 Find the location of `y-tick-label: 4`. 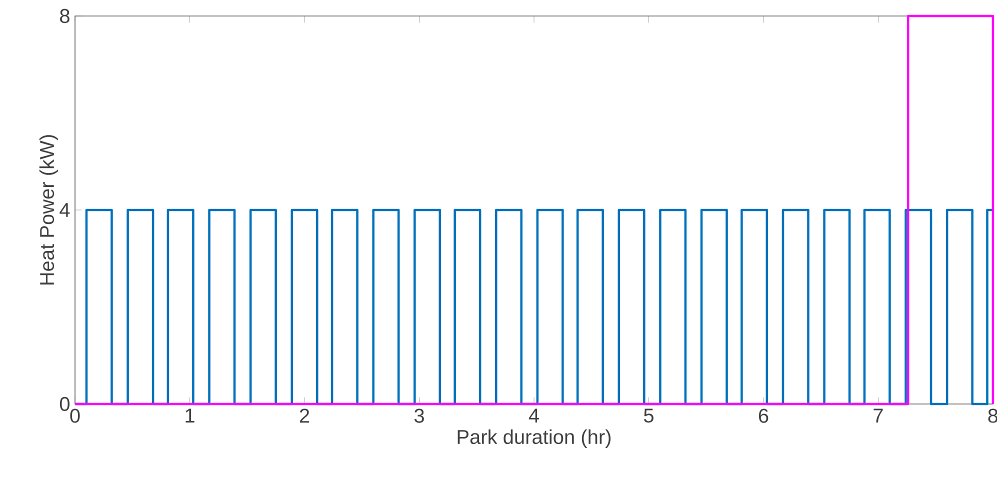

y-tick-label: 4 is located at coordinates (65, 210).